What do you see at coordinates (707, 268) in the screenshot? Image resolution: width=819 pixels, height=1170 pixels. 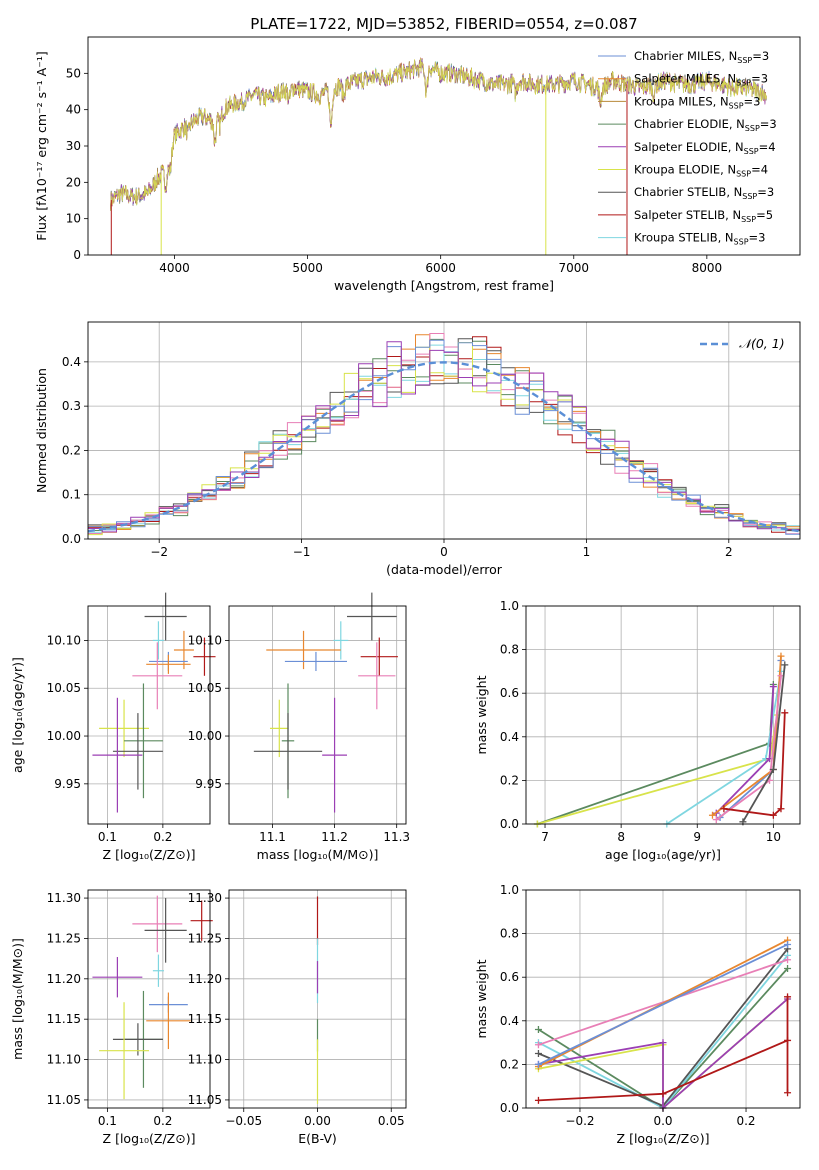 I see `x-tick-label: 8000` at bounding box center [707, 268].